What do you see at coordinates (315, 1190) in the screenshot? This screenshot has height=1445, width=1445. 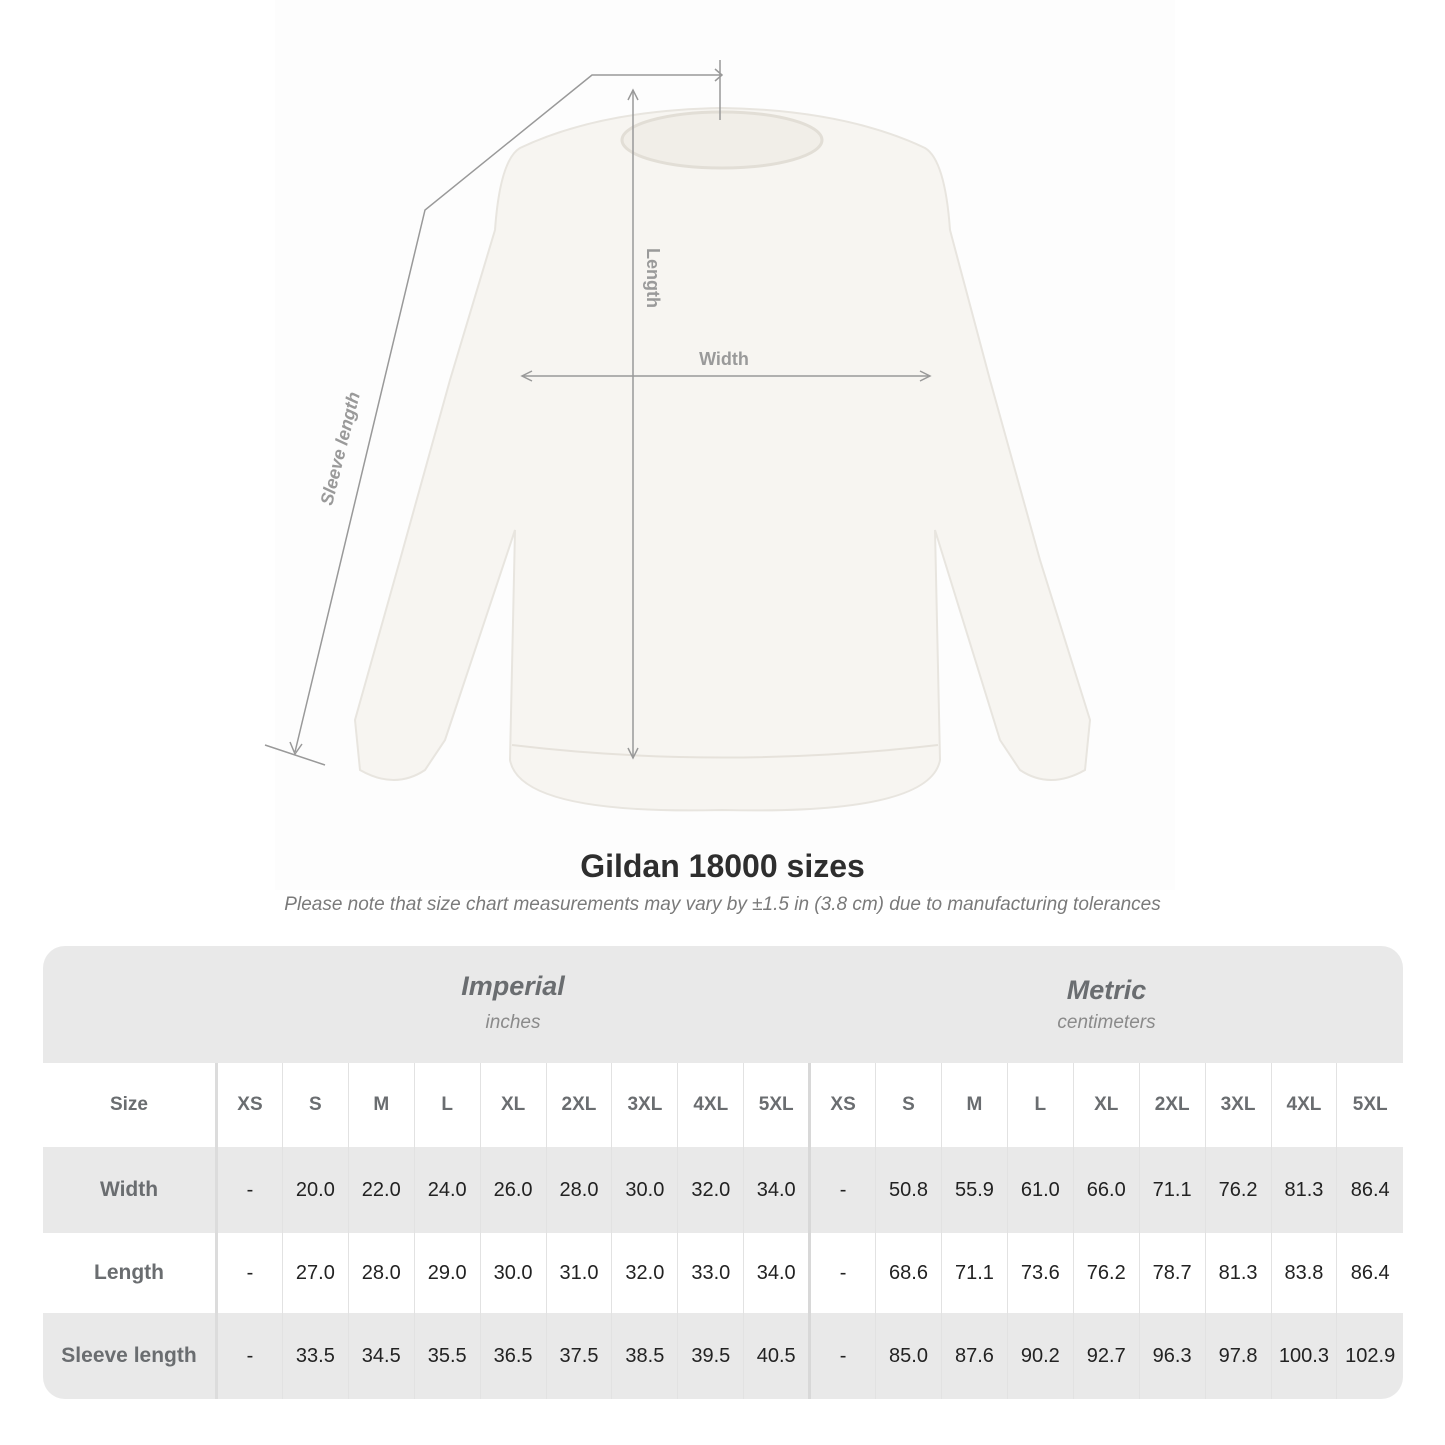 I see `imperial-cell: 20.0` at bounding box center [315, 1190].